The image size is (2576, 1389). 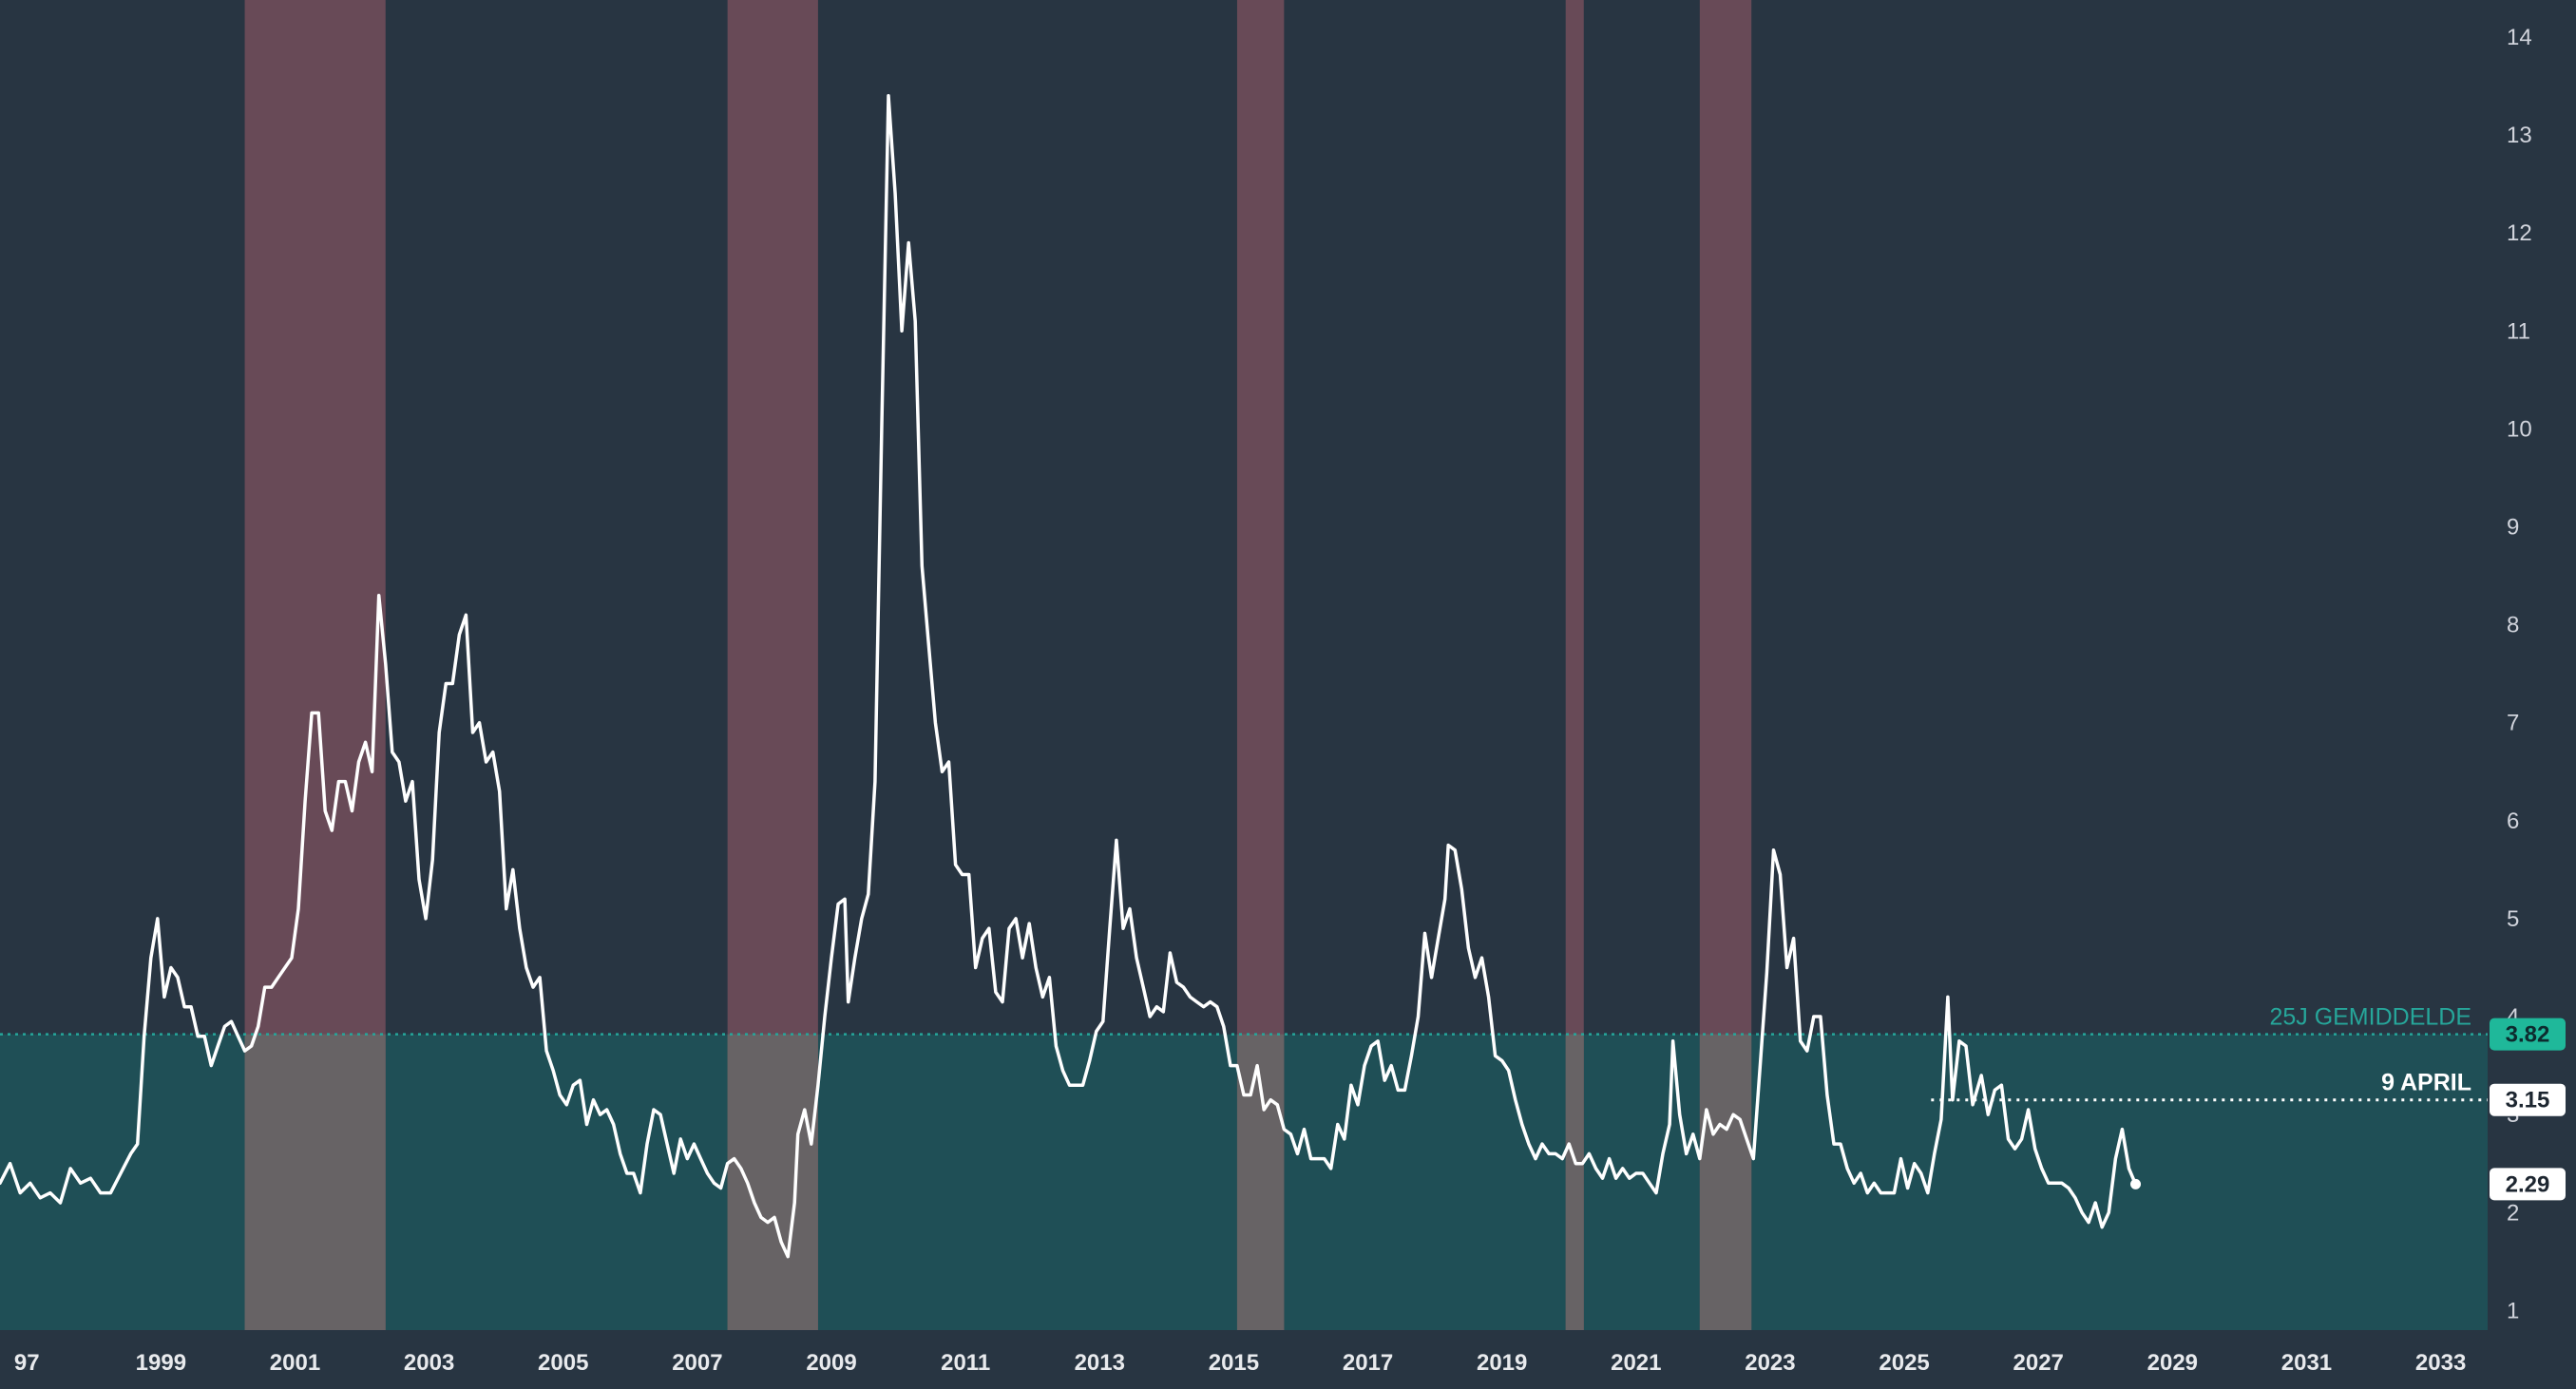 I want to click on x-tick-label-10: 2017, so click(x=1368, y=1363).